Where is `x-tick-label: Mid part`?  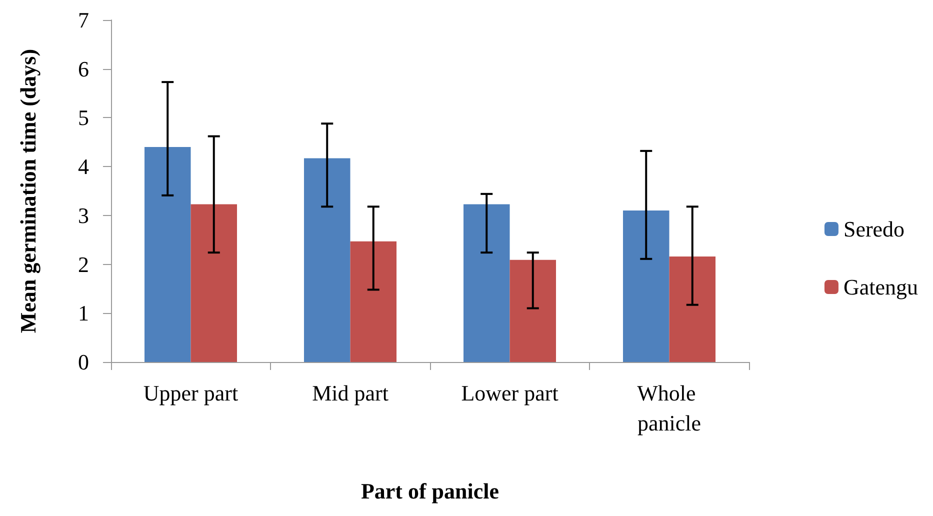 x-tick-label: Mid part is located at coordinates (350, 393).